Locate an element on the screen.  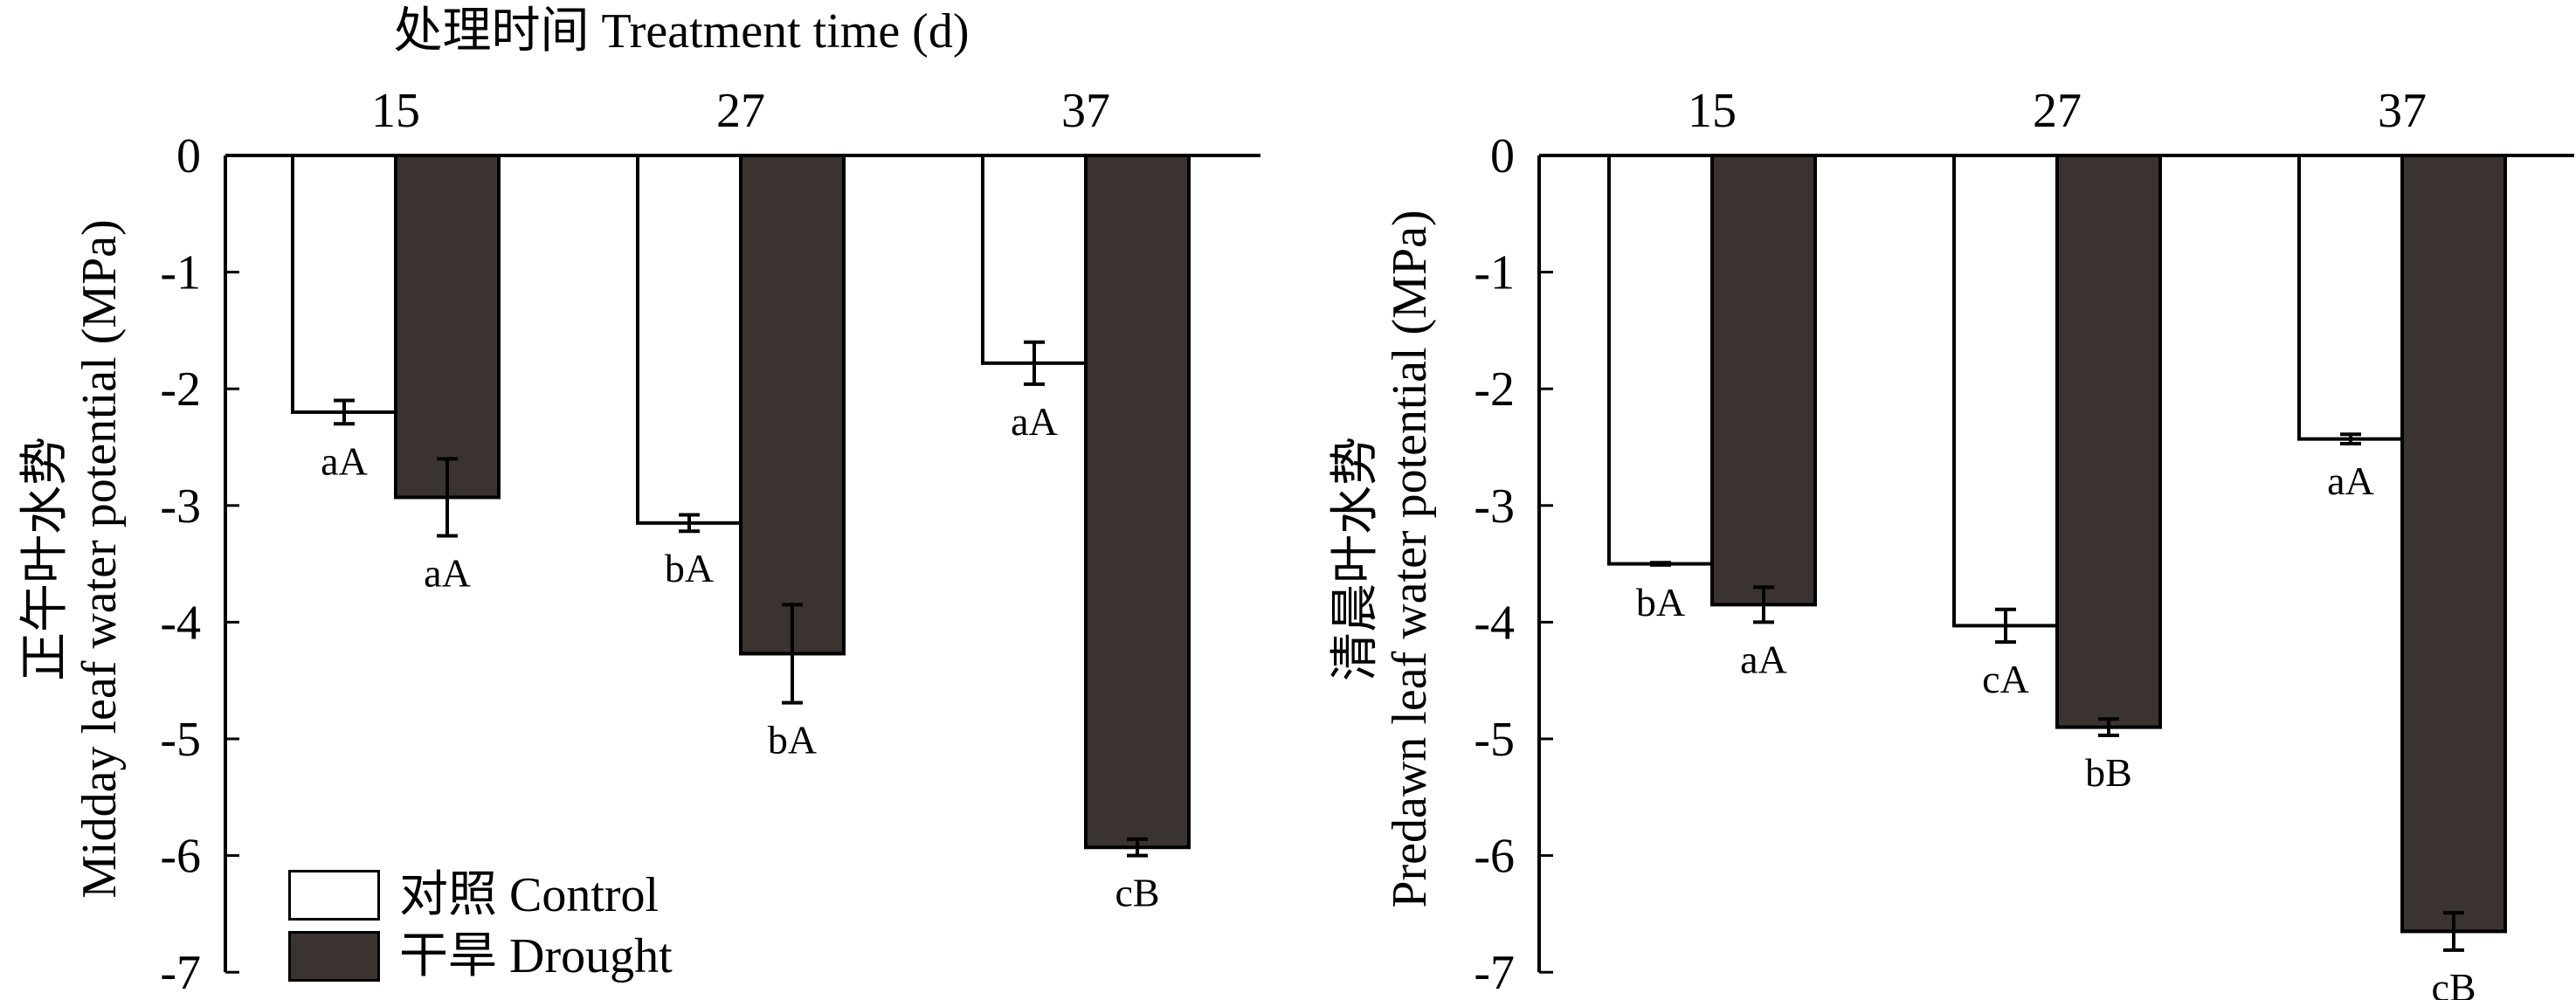
predawn-y-tick-label: -6 is located at coordinates (1494, 857).